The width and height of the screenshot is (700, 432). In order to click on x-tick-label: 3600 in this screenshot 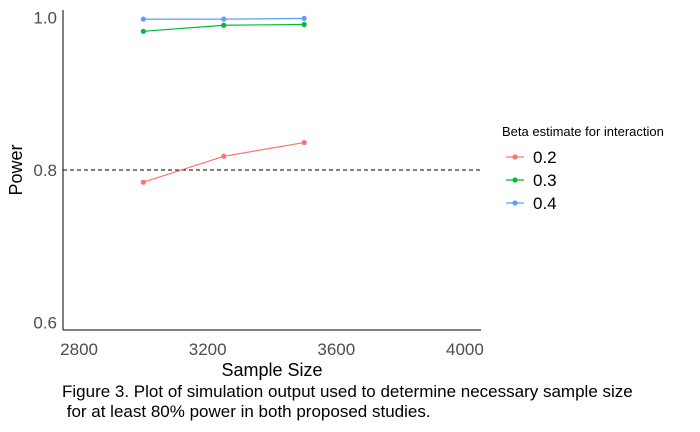, I will do `click(336, 349)`.